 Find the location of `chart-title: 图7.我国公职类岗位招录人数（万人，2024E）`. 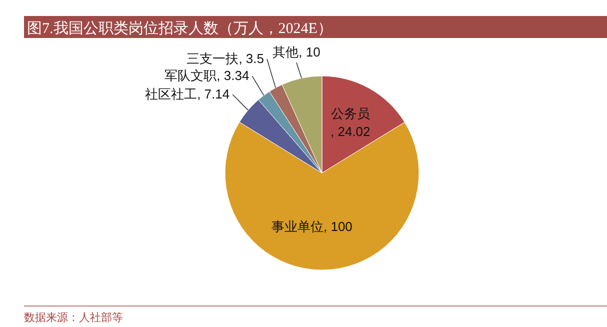

chart-title: 图7.我国公职类岗位招录人数（万人，2024E） is located at coordinates (179, 28).